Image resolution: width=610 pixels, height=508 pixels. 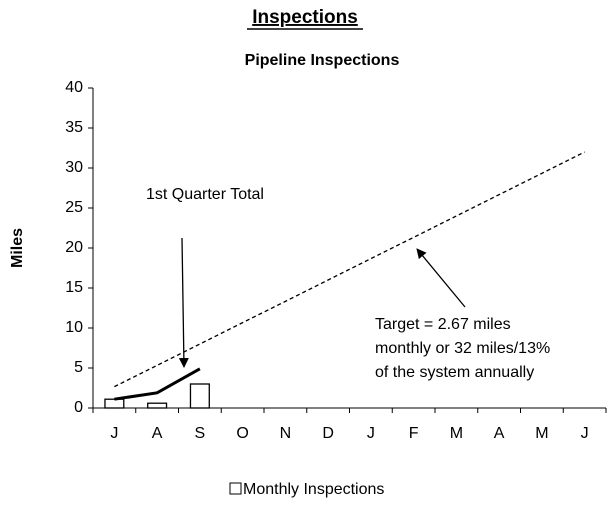 I want to click on chart-title: Inspections, so click(x=305, y=17).